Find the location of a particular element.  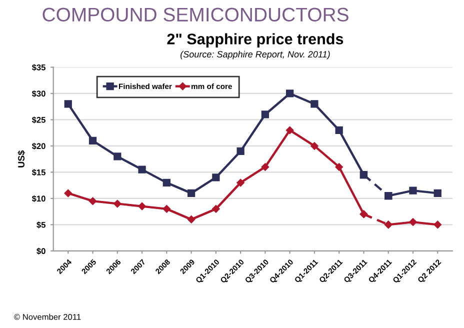

text: COMPOUND SEMICONDUCTORS is located at coordinates (195, 15).